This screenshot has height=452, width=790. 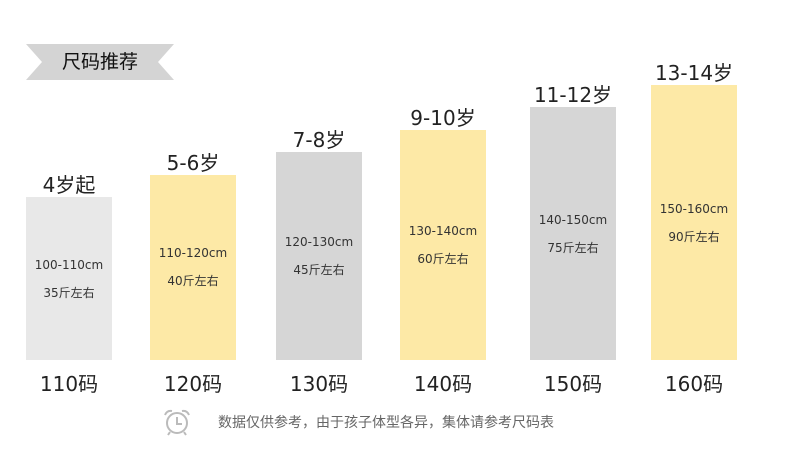 What do you see at coordinates (69, 264) in the screenshot?
I see `bar-height-label: 100-110cm` at bounding box center [69, 264].